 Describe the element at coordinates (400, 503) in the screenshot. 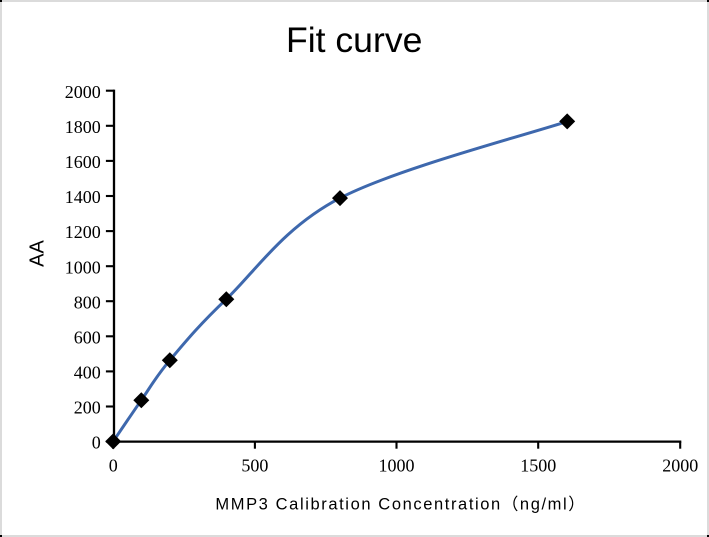

I see `svg-text:MMP3 Calibration Concentration: MMP3 Calibration Concentration（ng/ml）` at that location.